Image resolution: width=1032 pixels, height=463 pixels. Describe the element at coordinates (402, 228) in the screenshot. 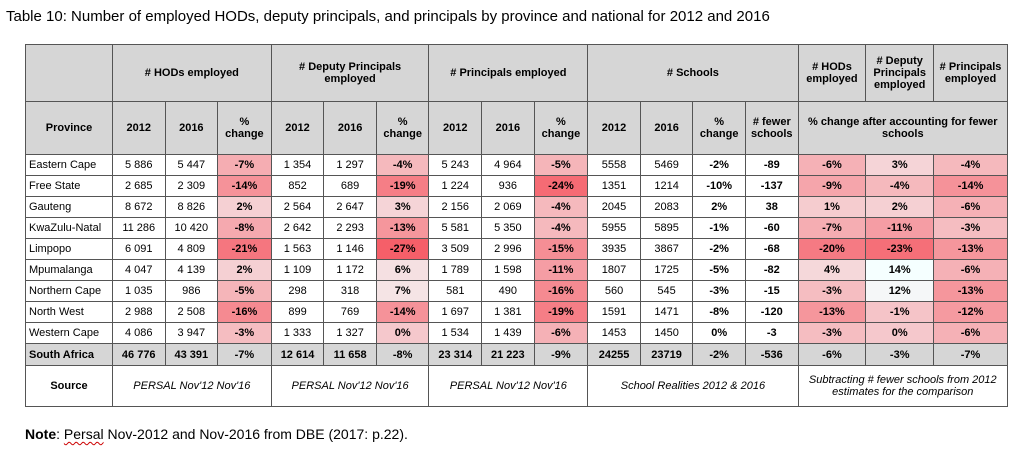

I see `cell-dep-pct: -13%` at that location.